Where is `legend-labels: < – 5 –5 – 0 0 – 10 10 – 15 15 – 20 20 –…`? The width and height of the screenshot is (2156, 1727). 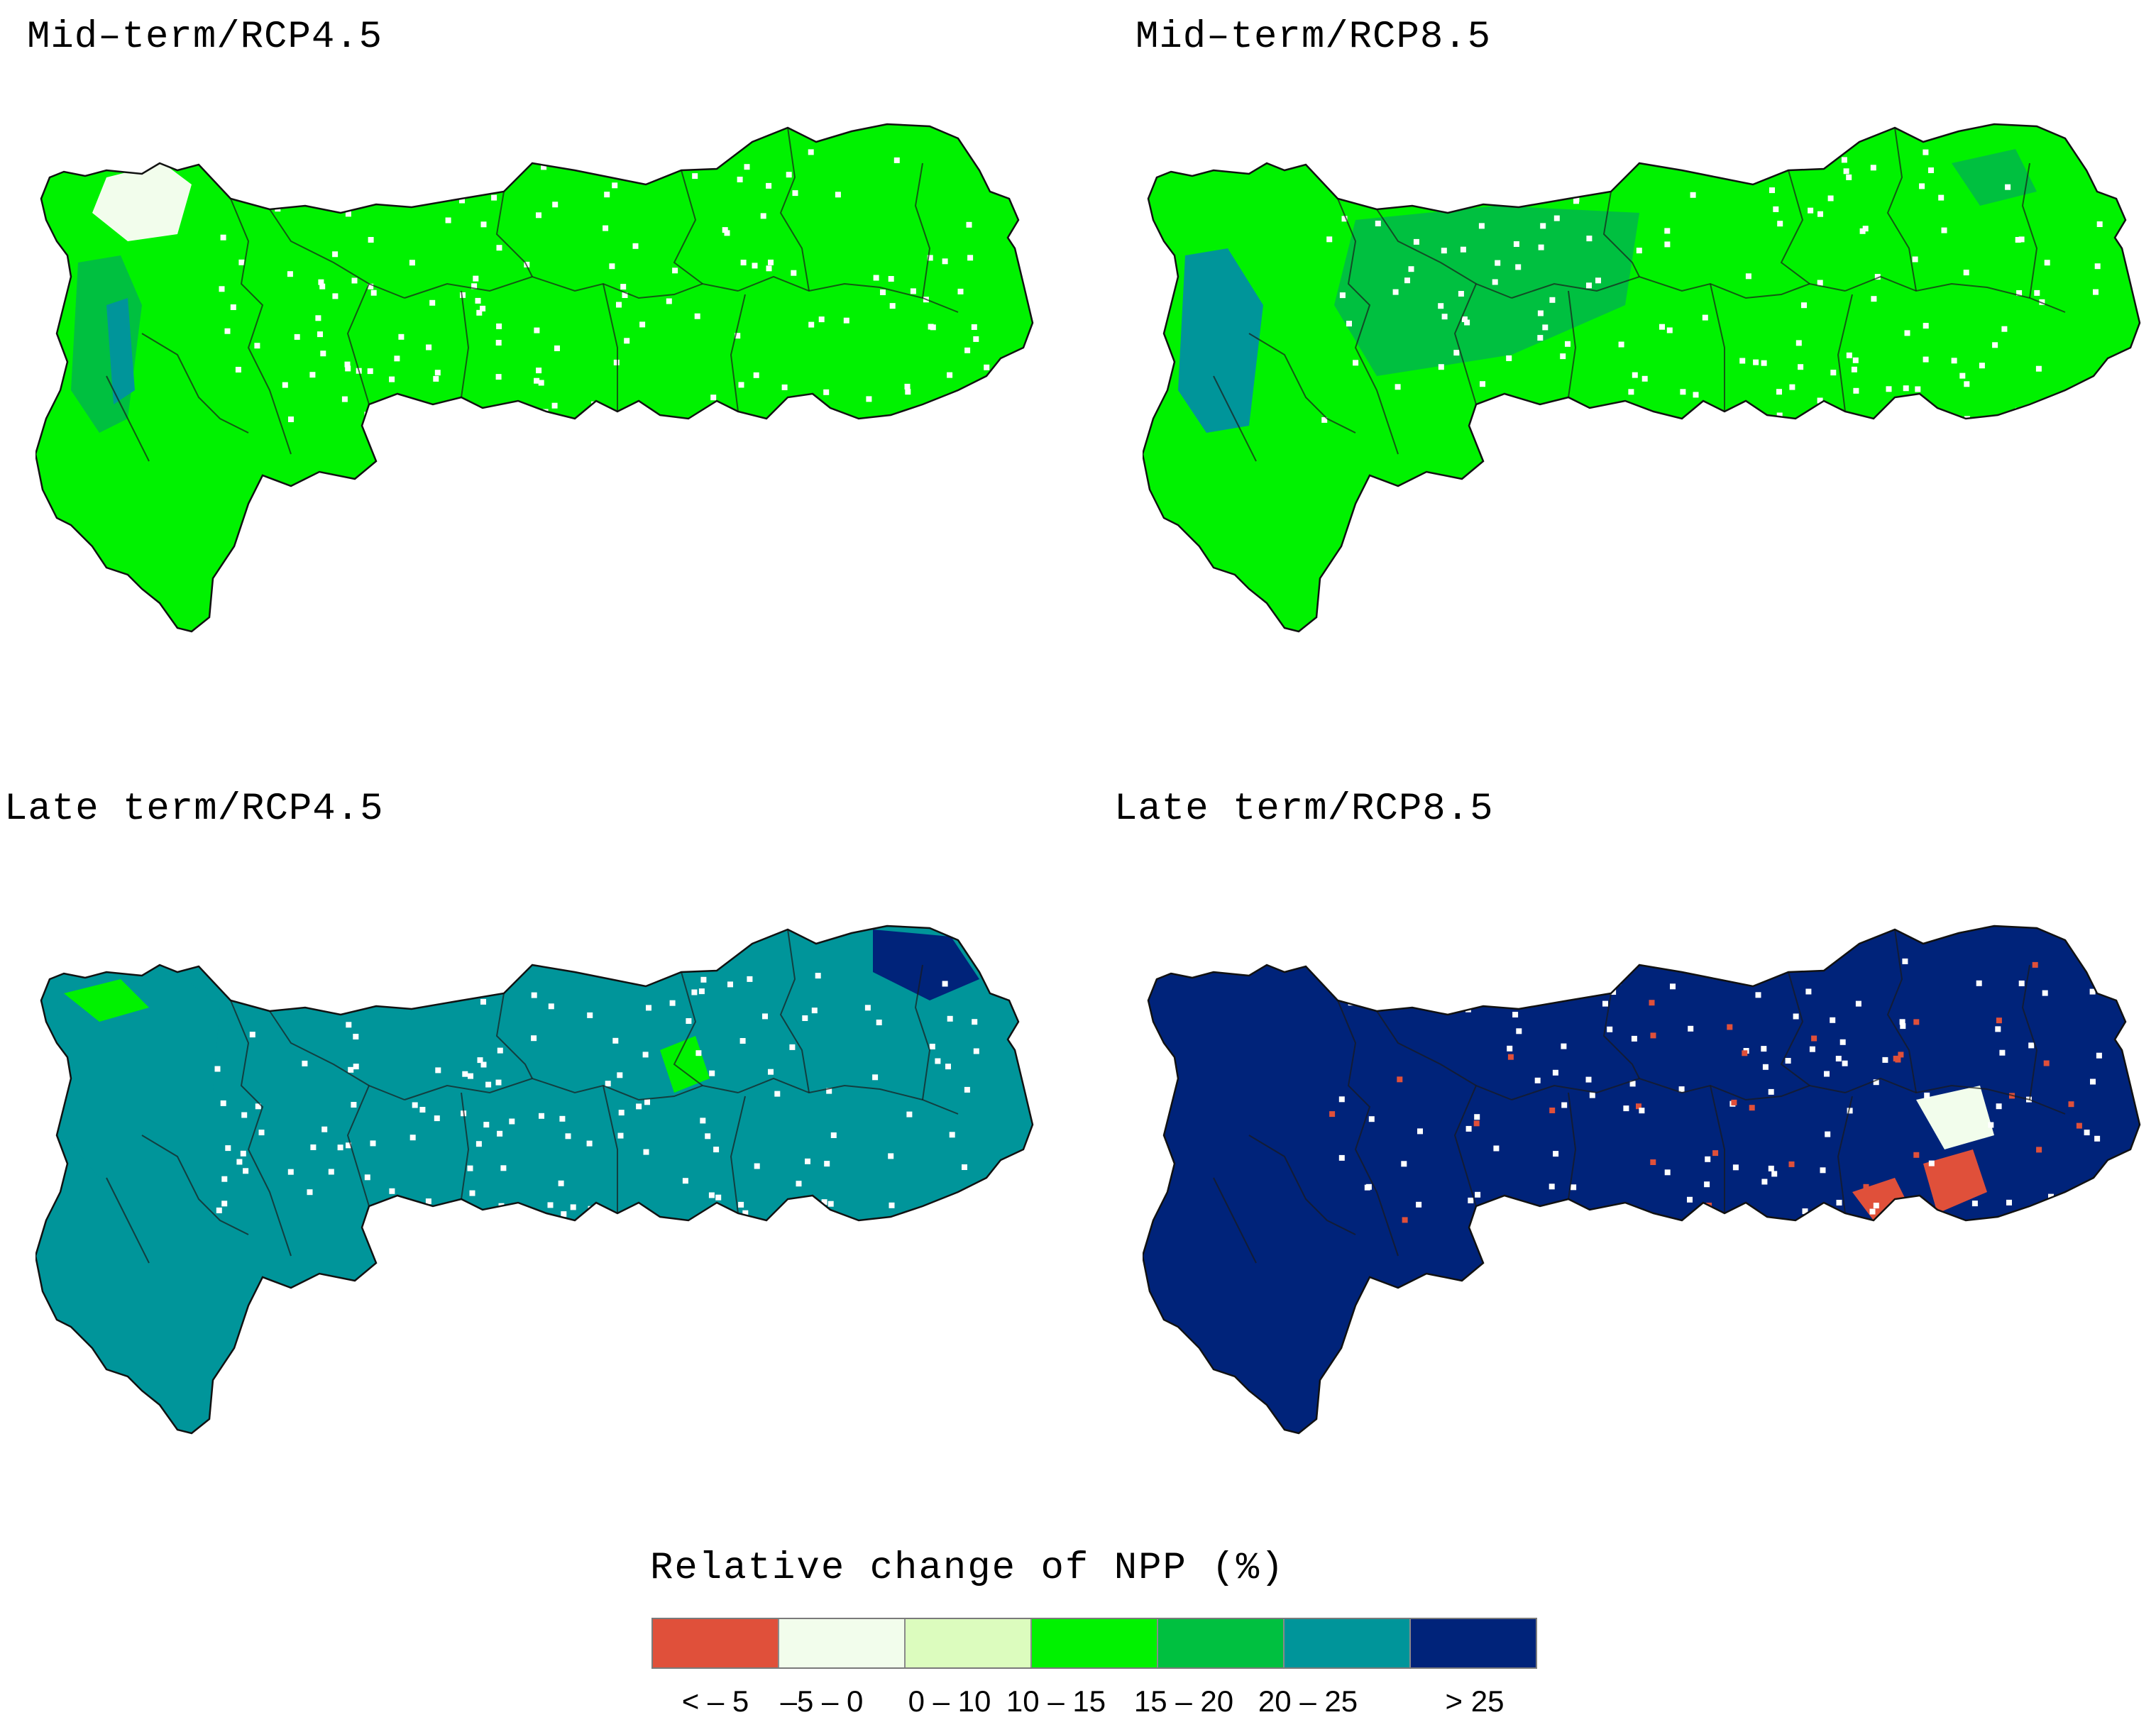
legend-labels: < – 5 –5 – 0 0 – 10 10 – 15 15 – 20 20 –… is located at coordinates (1094, 1705).